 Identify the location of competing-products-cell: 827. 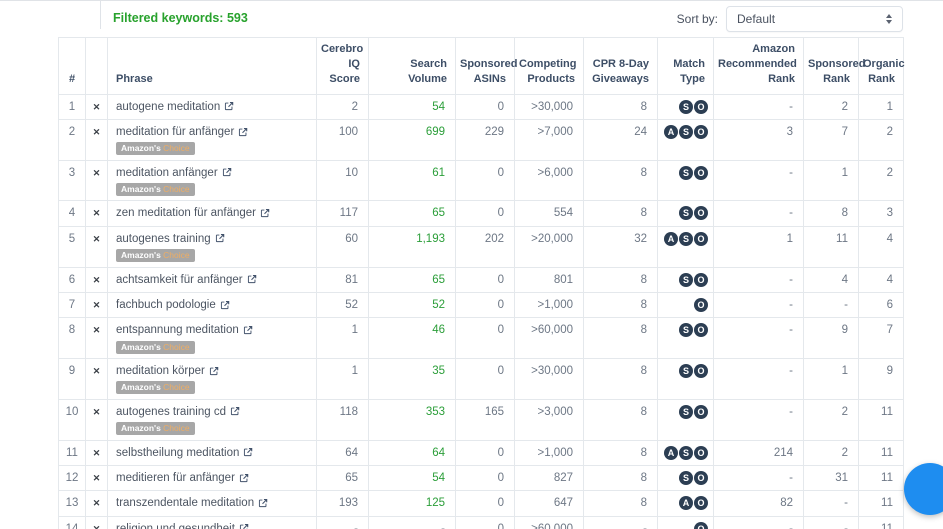
(549, 478).